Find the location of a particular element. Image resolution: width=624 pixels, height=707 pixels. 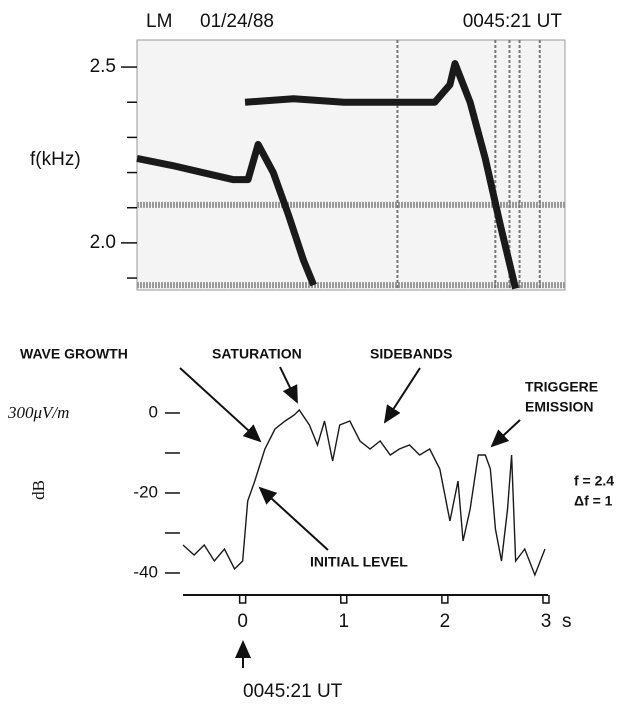

annotation: INITIAL LEVEL is located at coordinates (359, 562).